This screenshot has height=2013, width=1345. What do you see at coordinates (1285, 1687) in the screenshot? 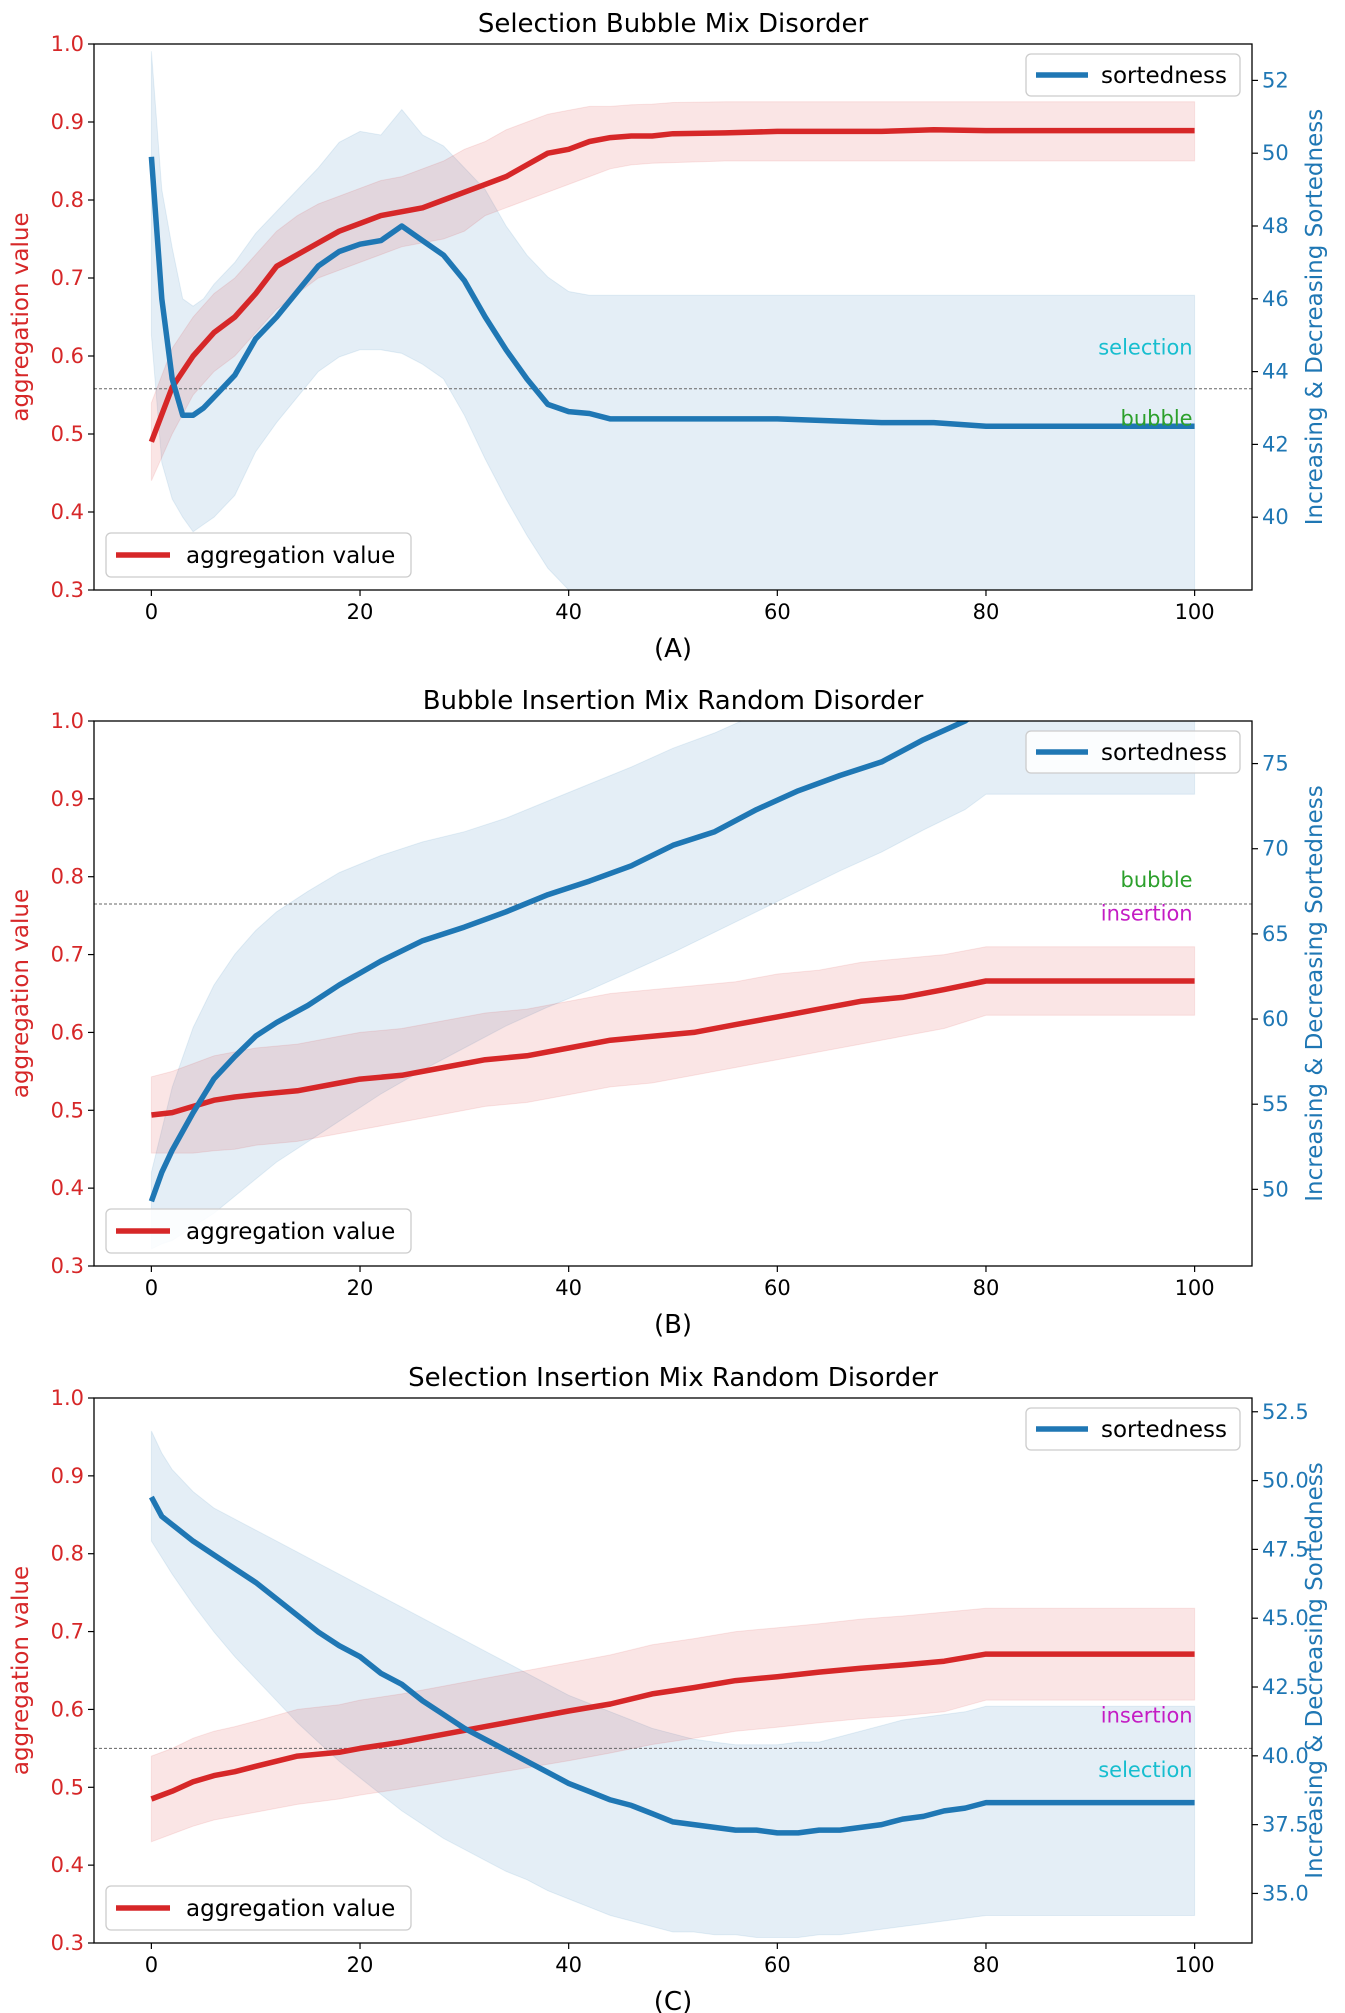
I see `y2-tick-label: 42.5` at bounding box center [1285, 1687].